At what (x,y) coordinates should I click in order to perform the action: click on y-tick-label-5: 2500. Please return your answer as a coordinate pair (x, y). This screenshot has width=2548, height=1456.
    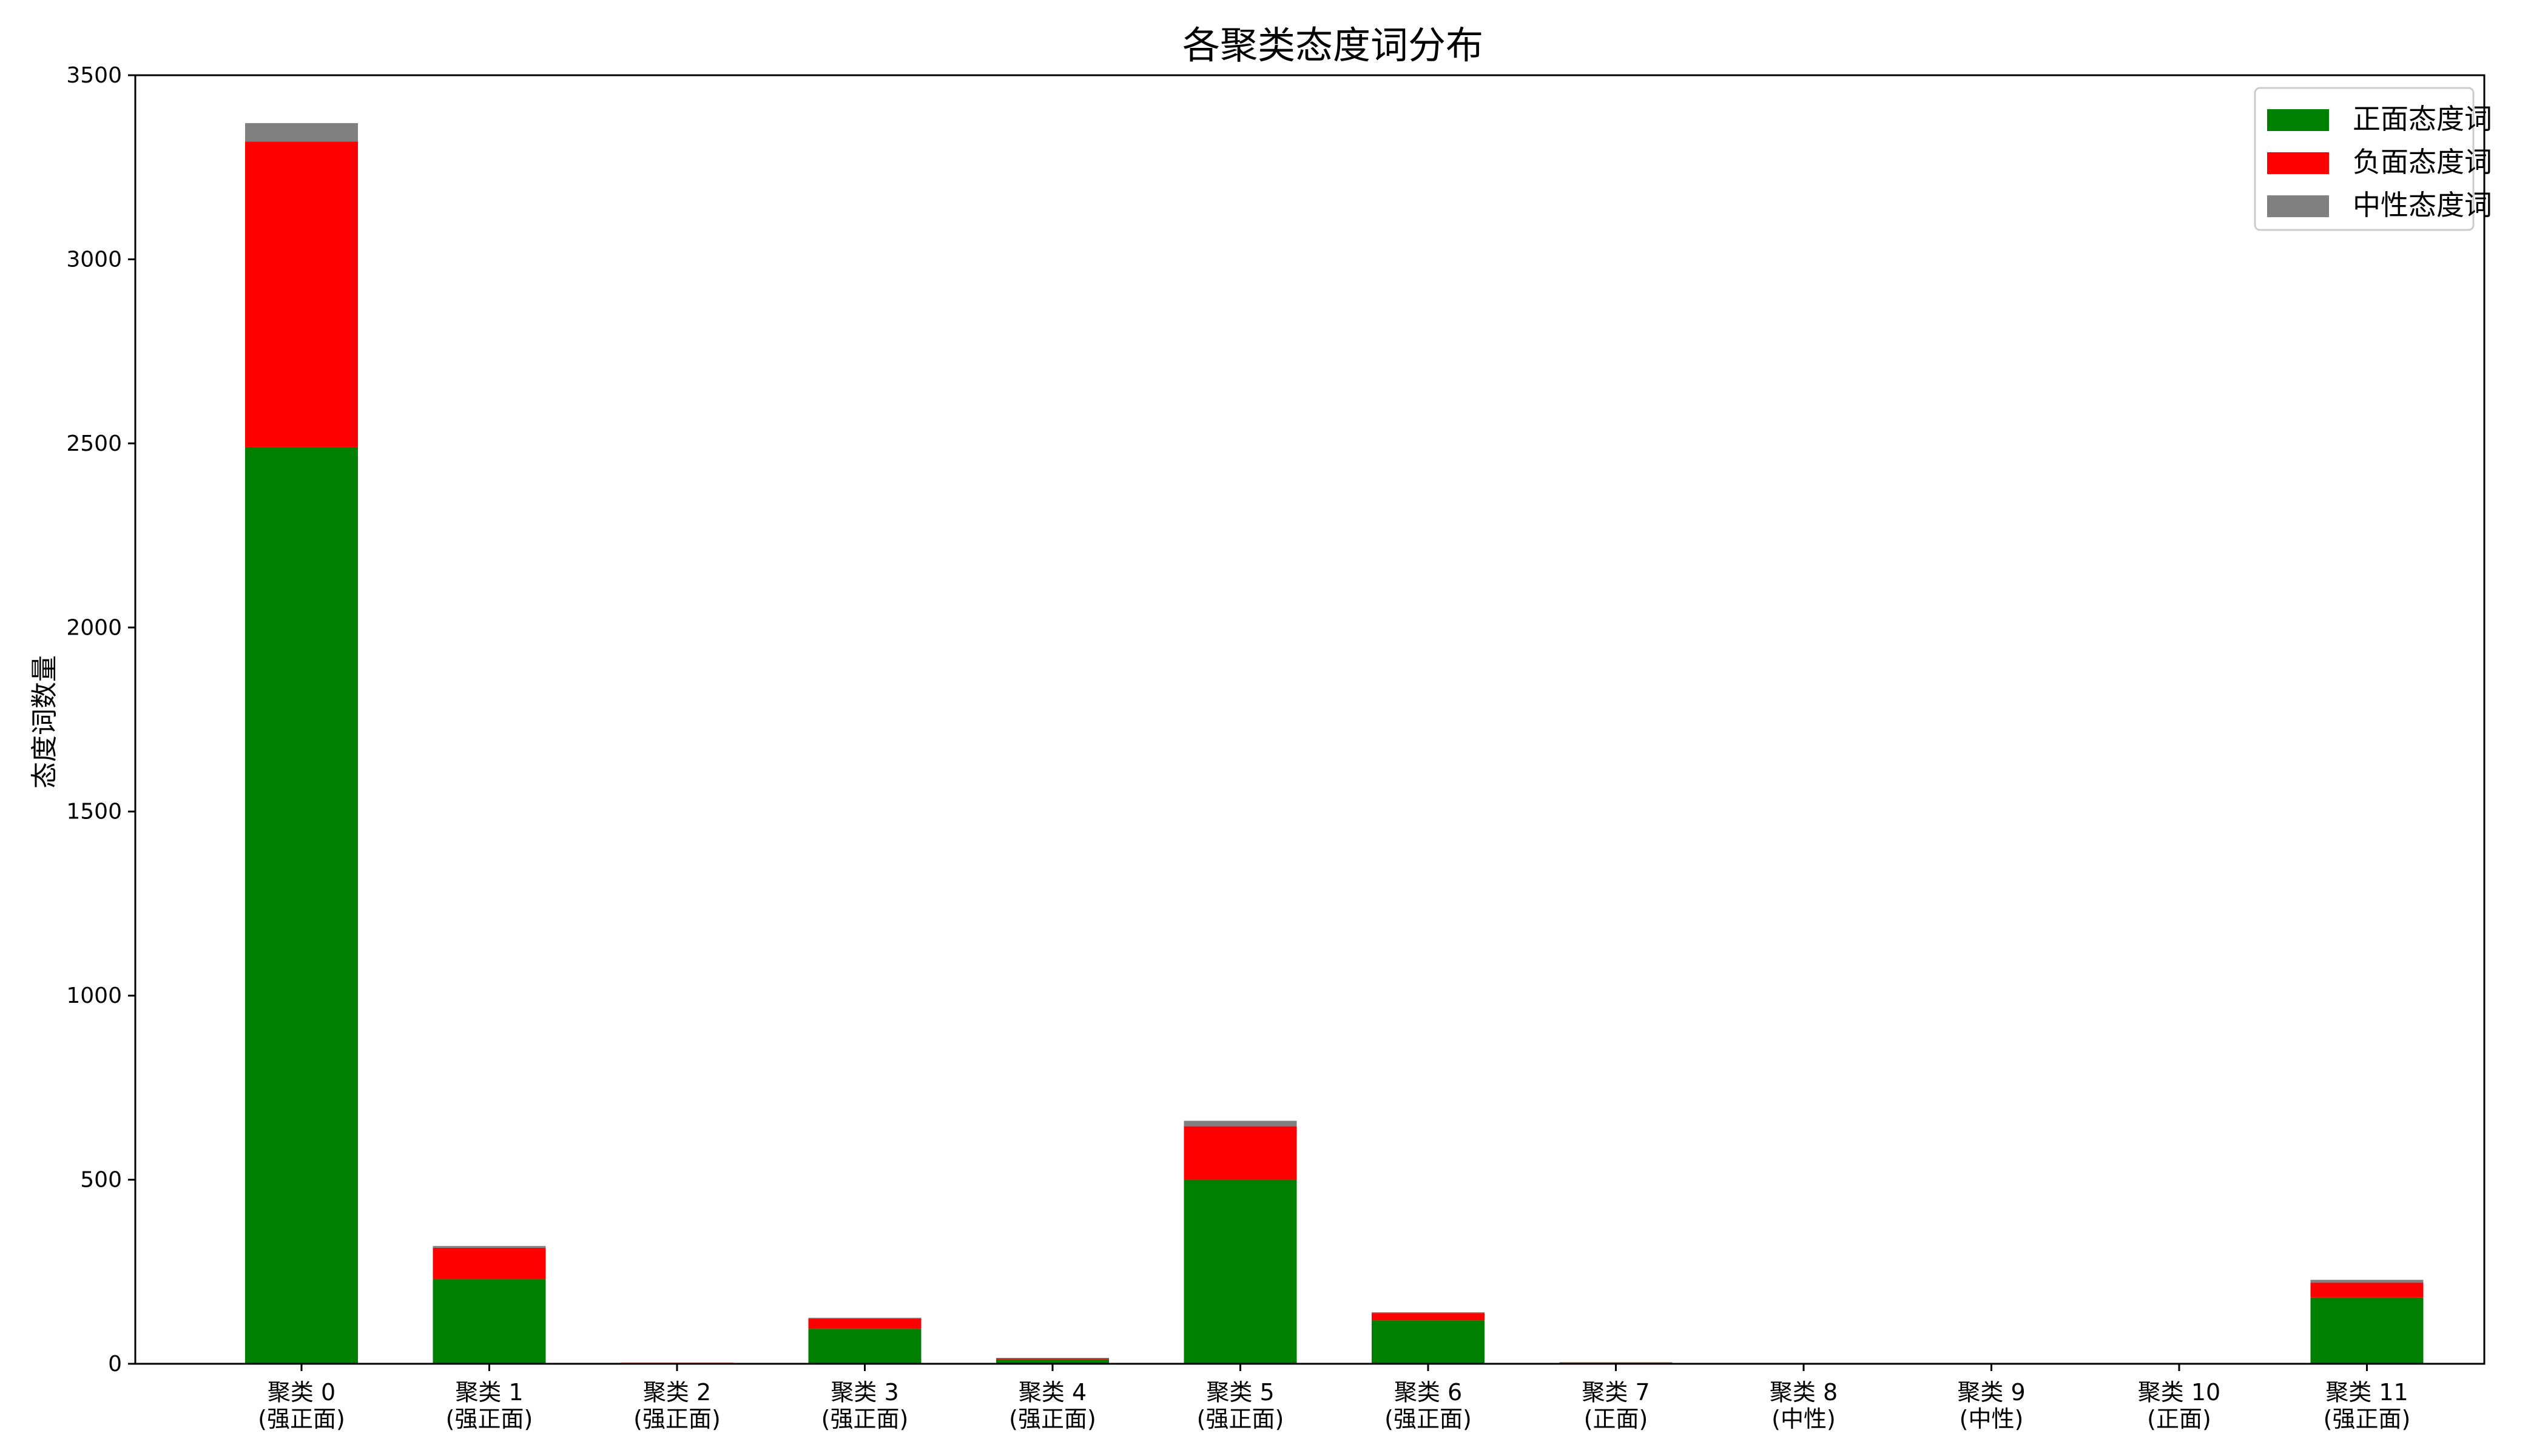
    Looking at the image, I should click on (94, 443).